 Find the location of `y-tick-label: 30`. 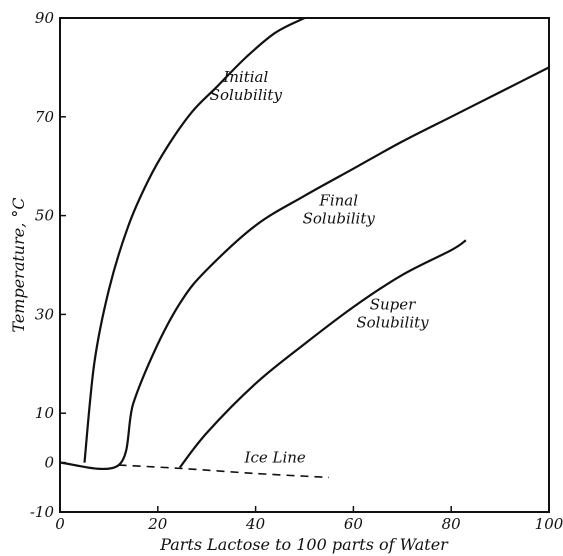

y-tick-label: 30 is located at coordinates (45, 314).